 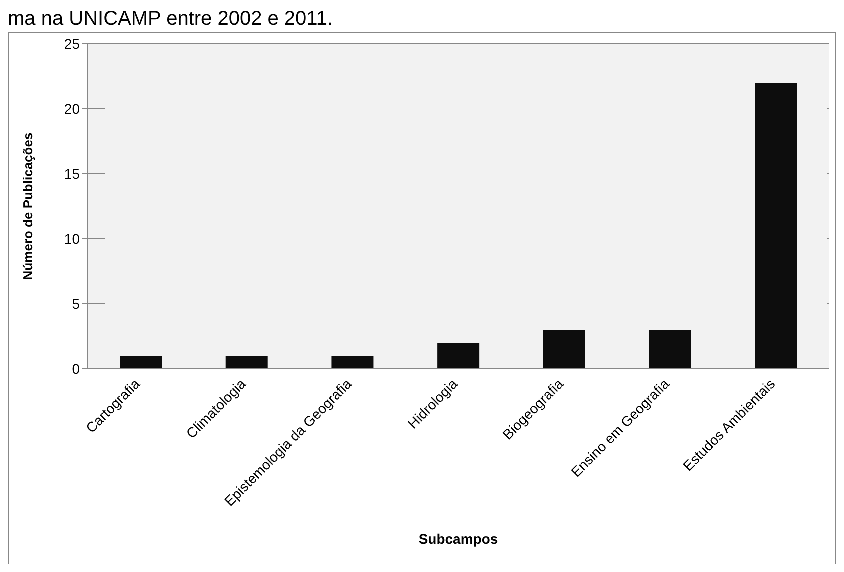 What do you see at coordinates (72, 174) in the screenshot?
I see `y-tick-label: 15` at bounding box center [72, 174].